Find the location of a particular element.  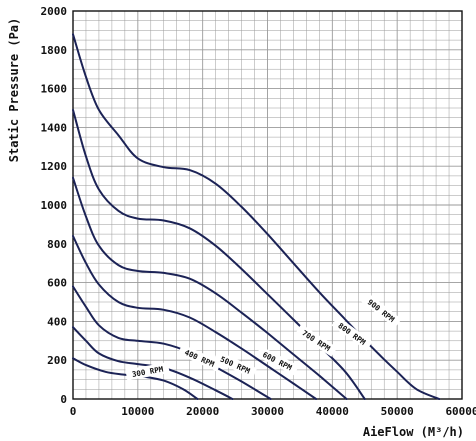

x-axis-title: AieFlow (M³/h) is located at coordinates (413, 432).